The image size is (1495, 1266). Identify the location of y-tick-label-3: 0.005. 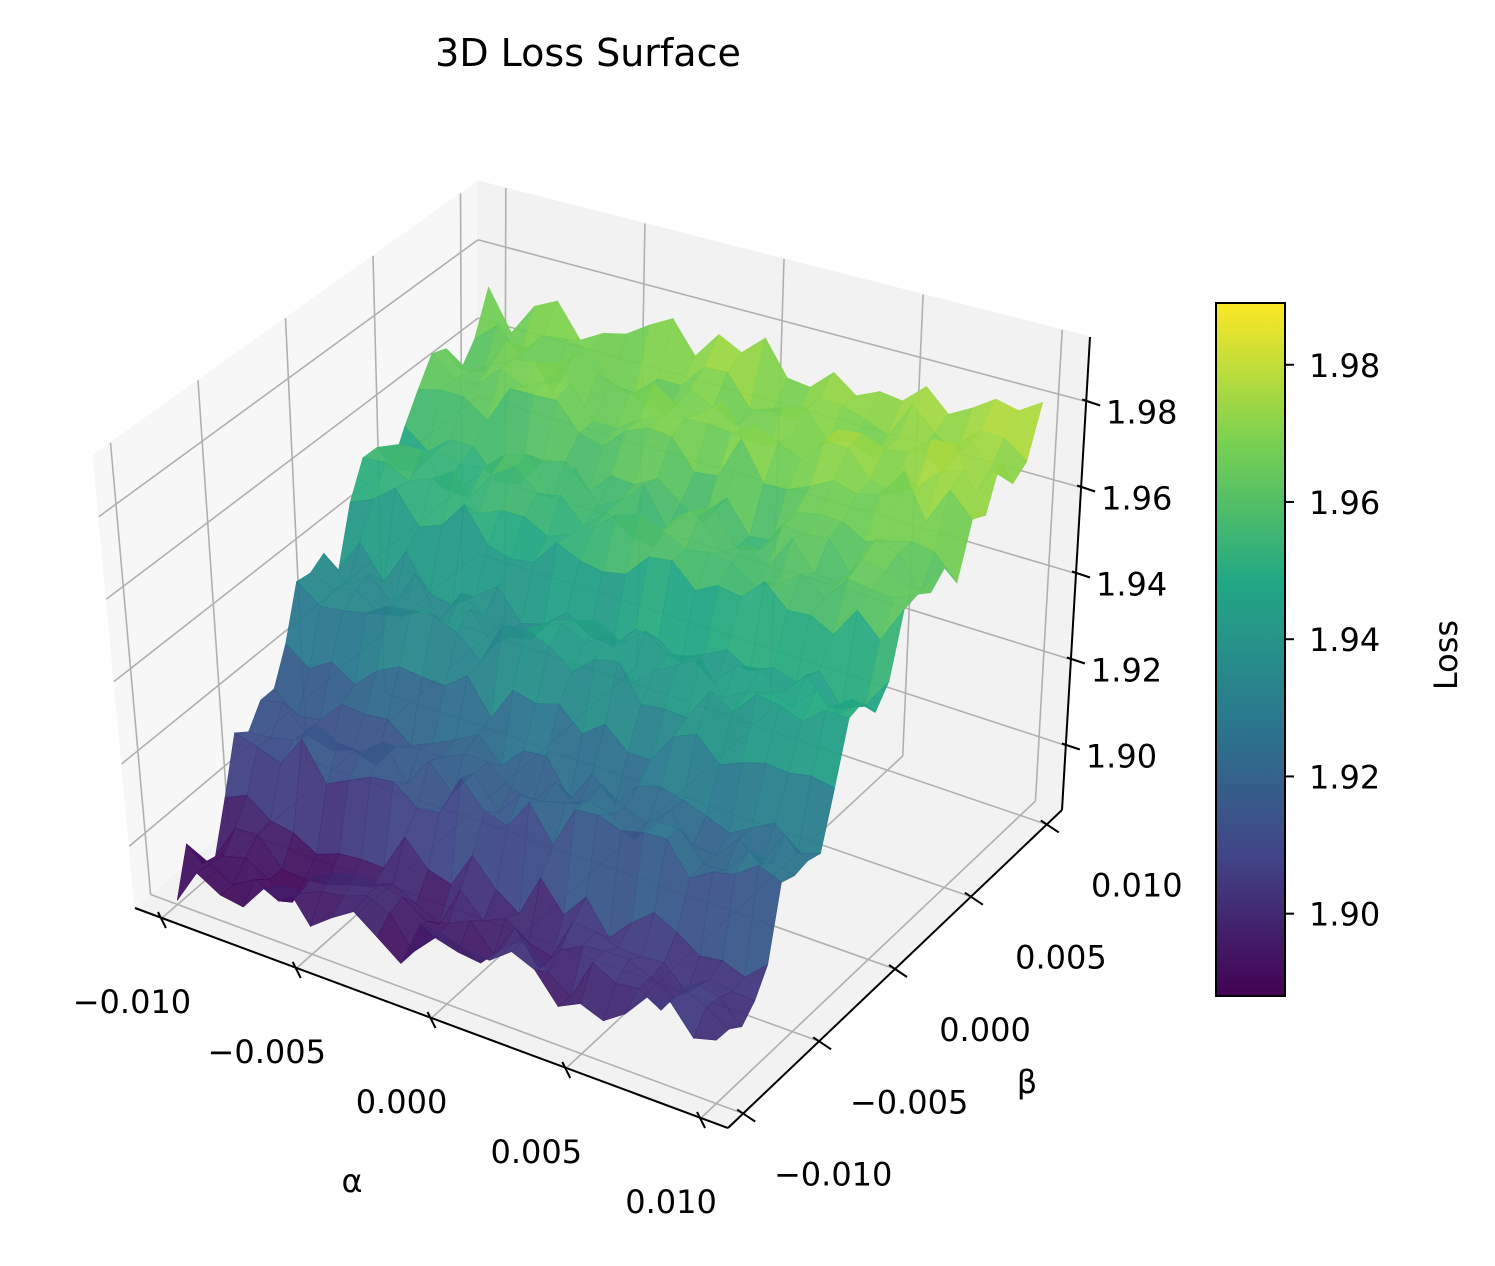
(1061, 958).